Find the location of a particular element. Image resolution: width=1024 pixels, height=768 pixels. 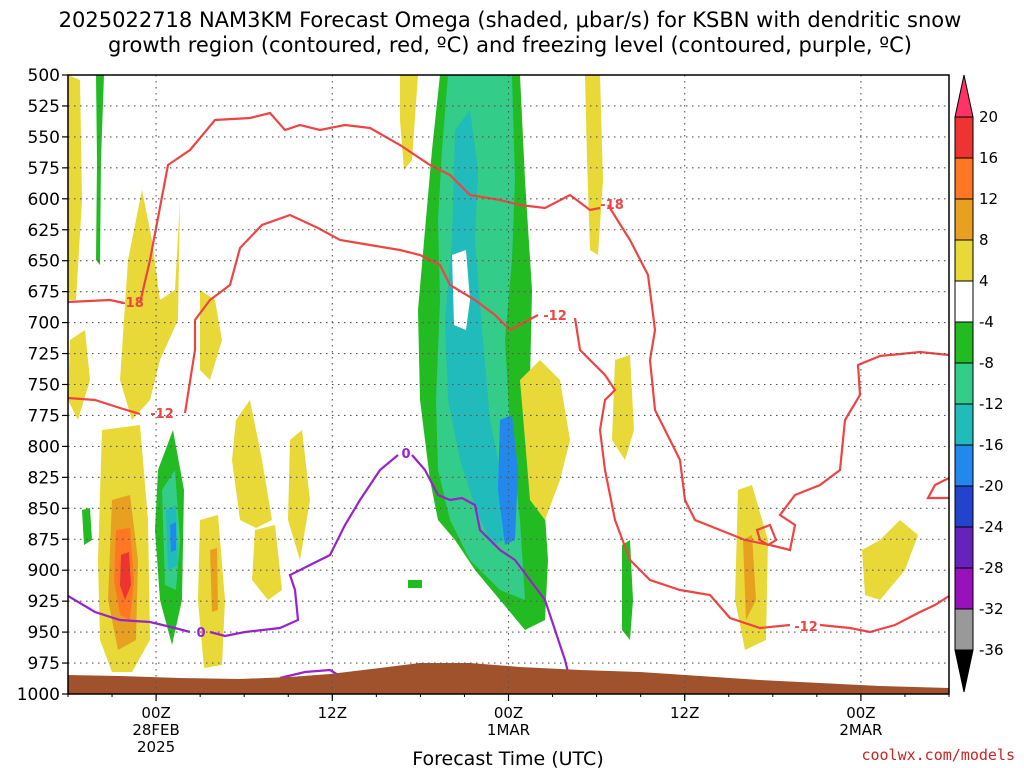

y-tick-label: 550 is located at coordinates (44, 138).